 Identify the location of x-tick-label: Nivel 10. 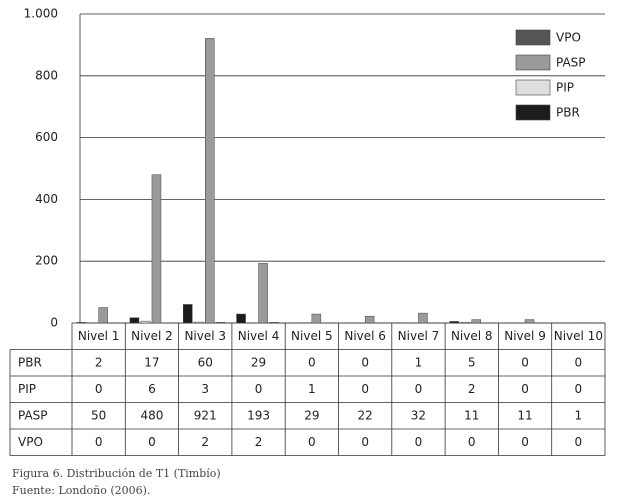
(578, 336).